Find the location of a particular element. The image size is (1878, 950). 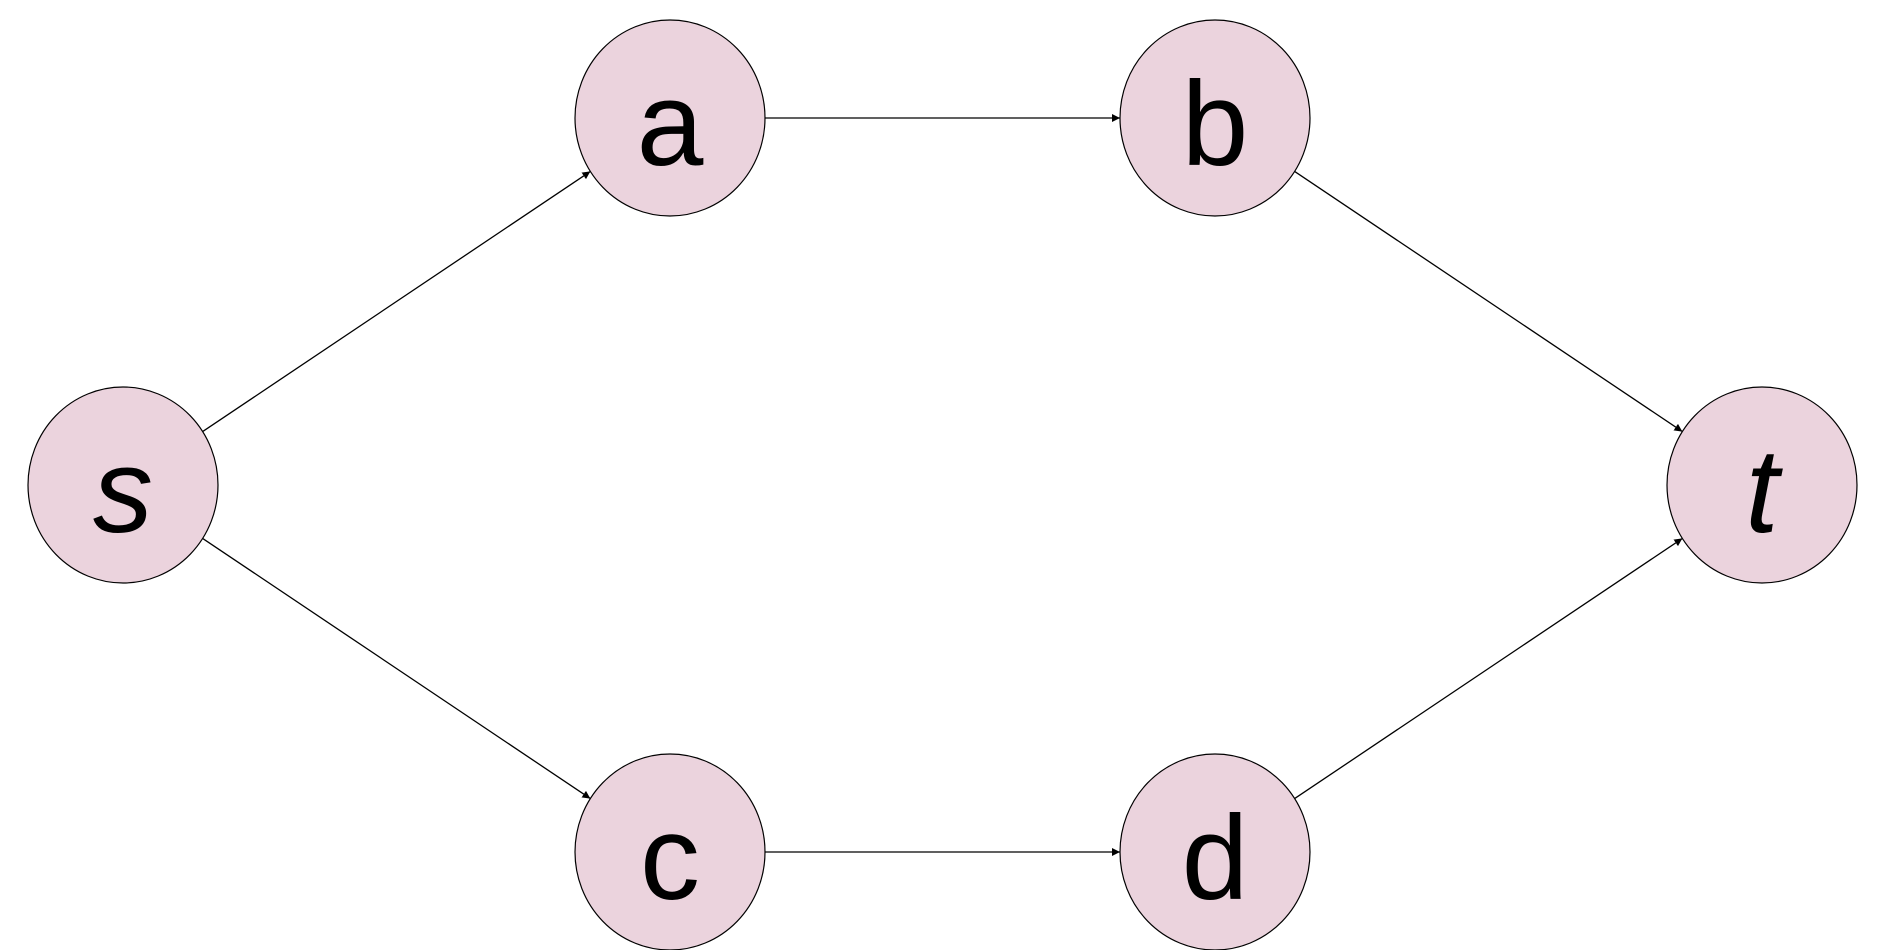

node-circle-b is located at coordinates (1215, 118).